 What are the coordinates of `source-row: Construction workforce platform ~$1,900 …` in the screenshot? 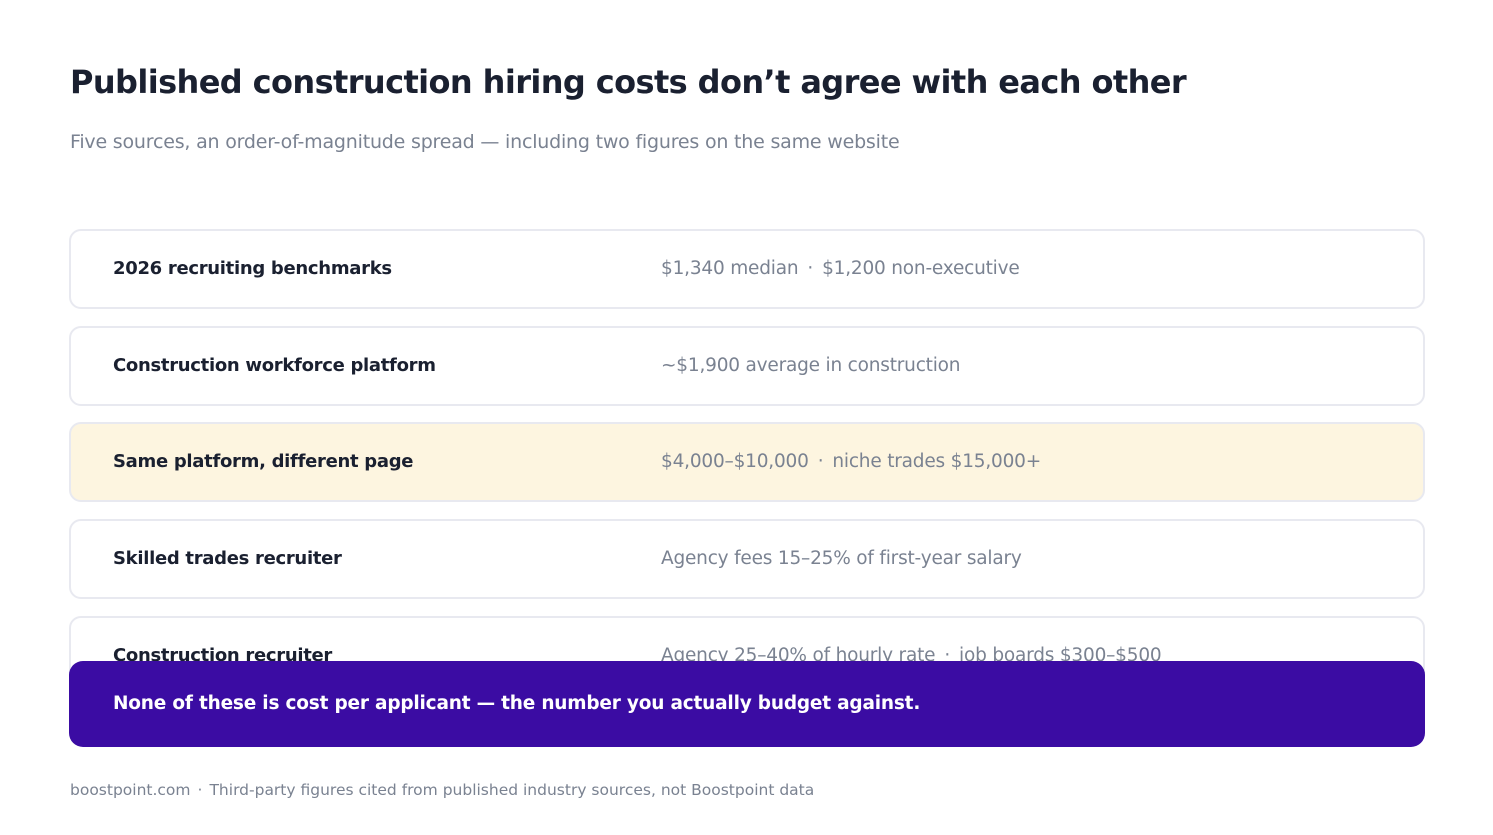 It's located at (747, 366).